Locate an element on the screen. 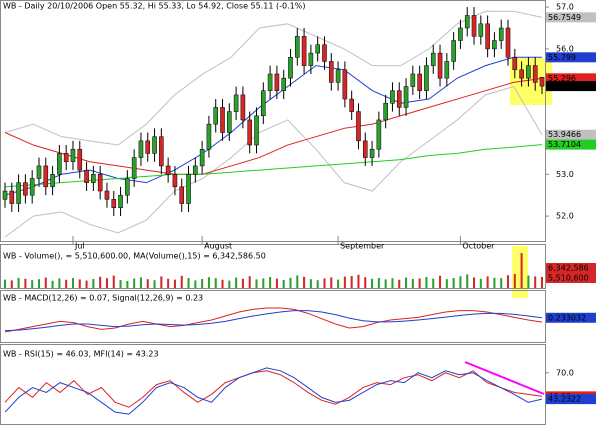 This screenshot has height=426, width=600. y-tick-label: 57.0 is located at coordinates (565, 7).